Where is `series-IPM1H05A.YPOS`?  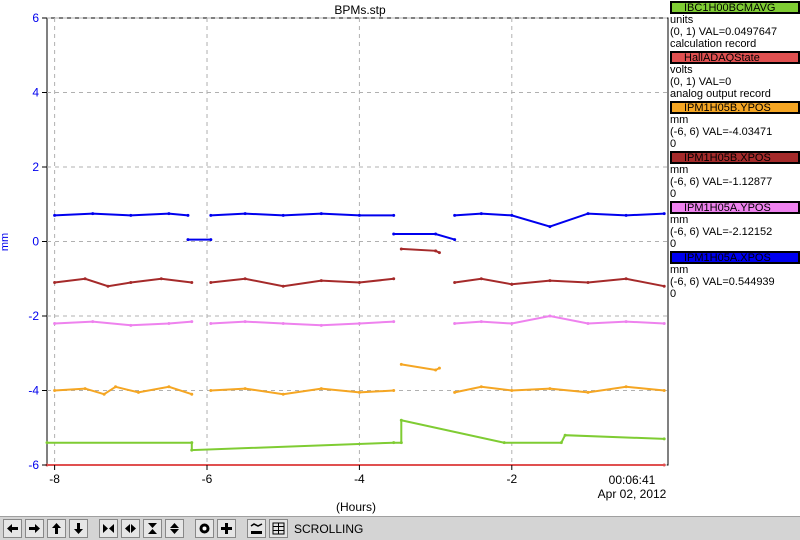
series-IPM1H05A.YPOS is located at coordinates (359, 320).